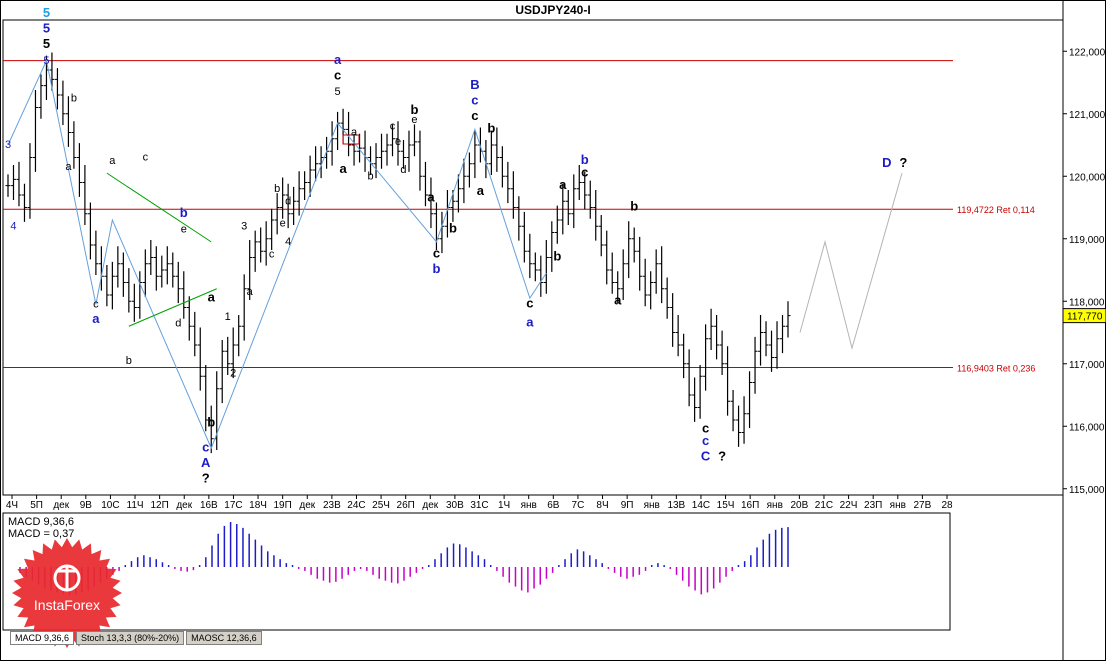 The height and width of the screenshot is (661, 1106). I want to click on logo-text: InstaForex, so click(67, 605).